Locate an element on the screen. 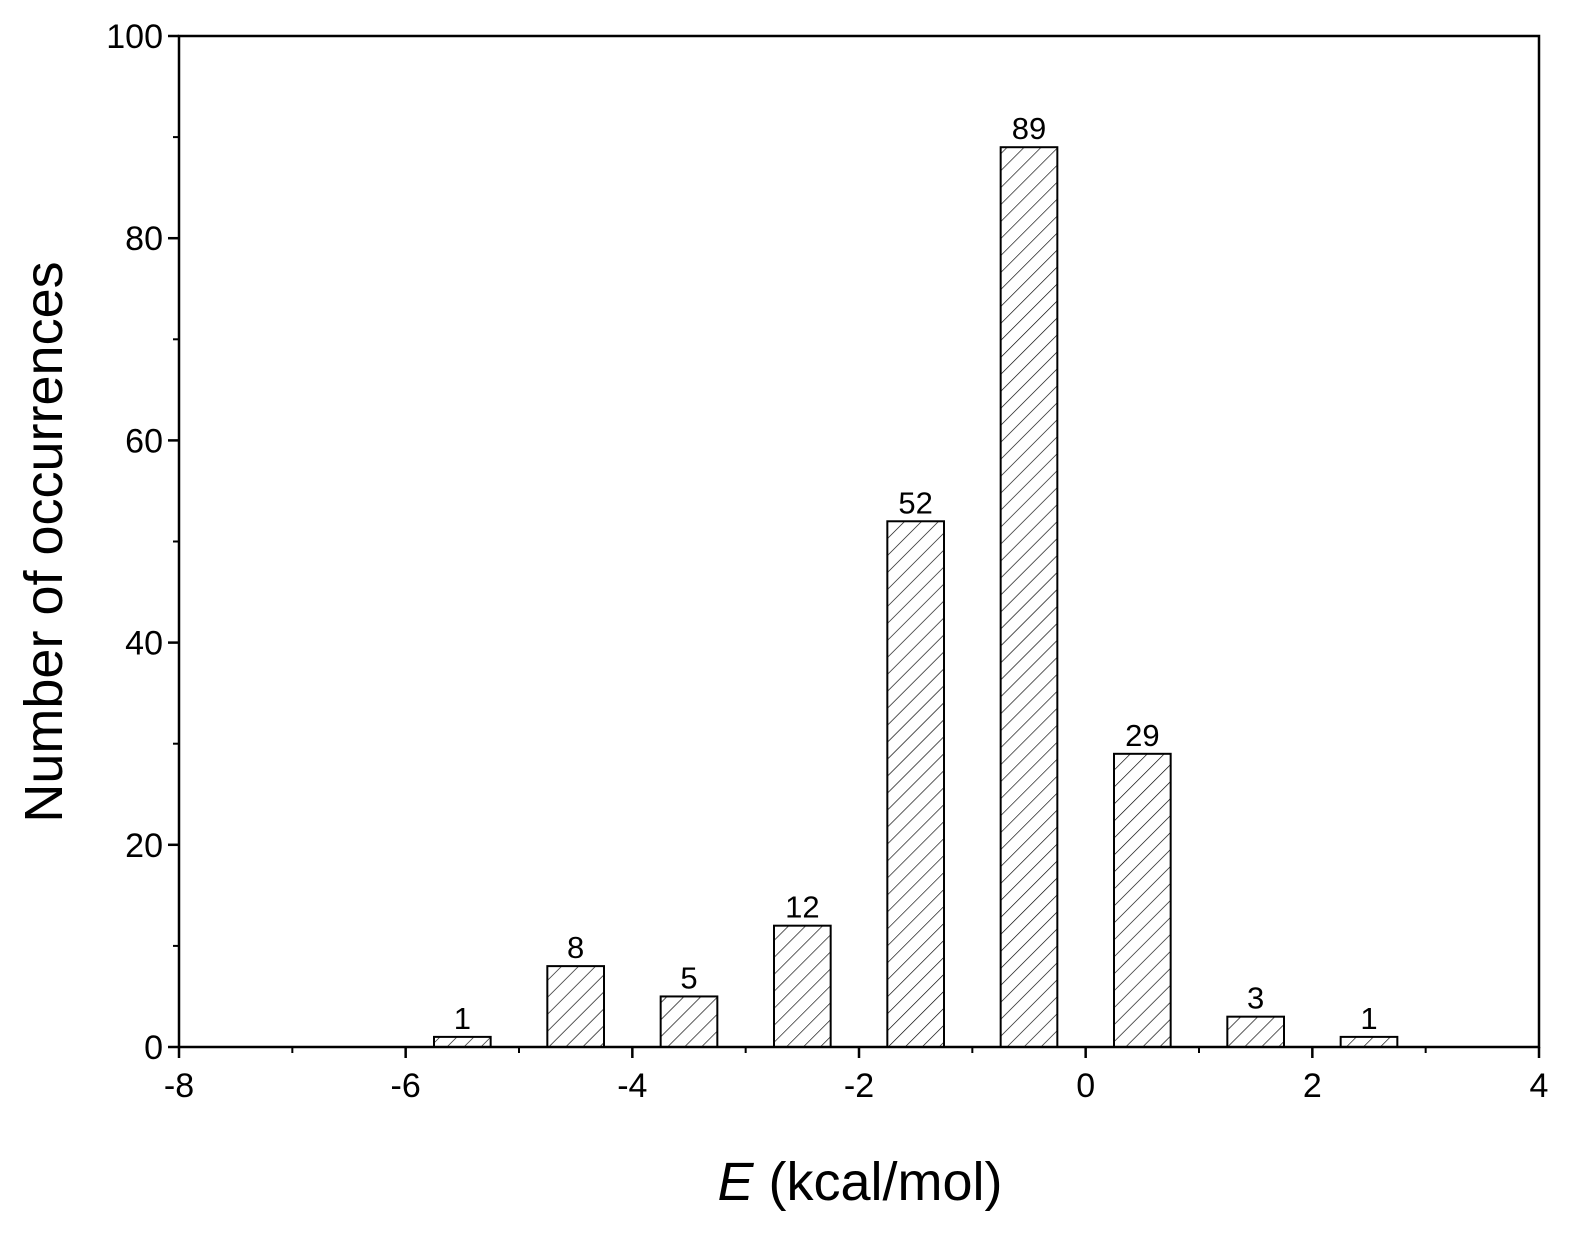 The image size is (1581, 1233). x-tick-label: 0 is located at coordinates (1085, 1086).